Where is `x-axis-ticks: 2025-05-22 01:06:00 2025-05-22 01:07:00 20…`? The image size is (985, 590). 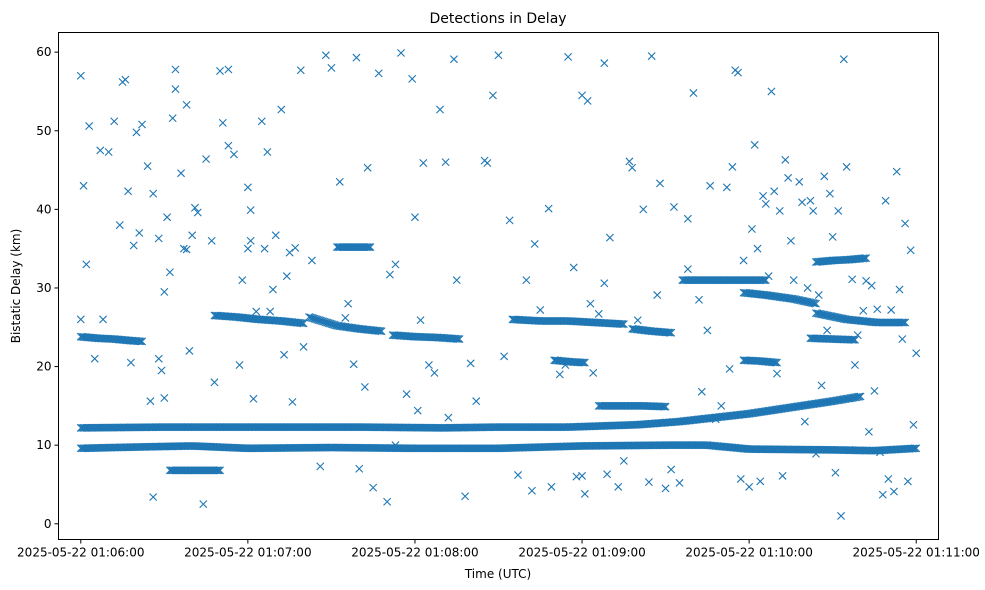
x-axis-ticks: 2025-05-22 01:06:00 2025-05-22 01:07:00 20… is located at coordinates (498, 549).